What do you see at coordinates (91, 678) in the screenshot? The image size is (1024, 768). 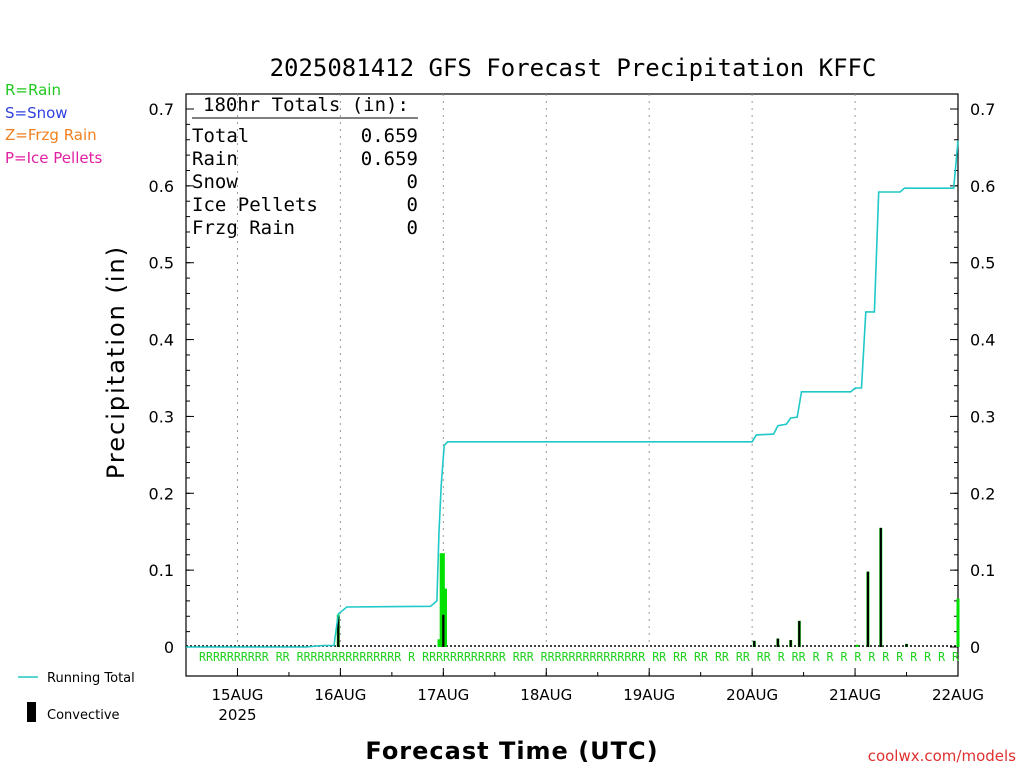 I see `running-total-legend-label: Running Total` at bounding box center [91, 678].